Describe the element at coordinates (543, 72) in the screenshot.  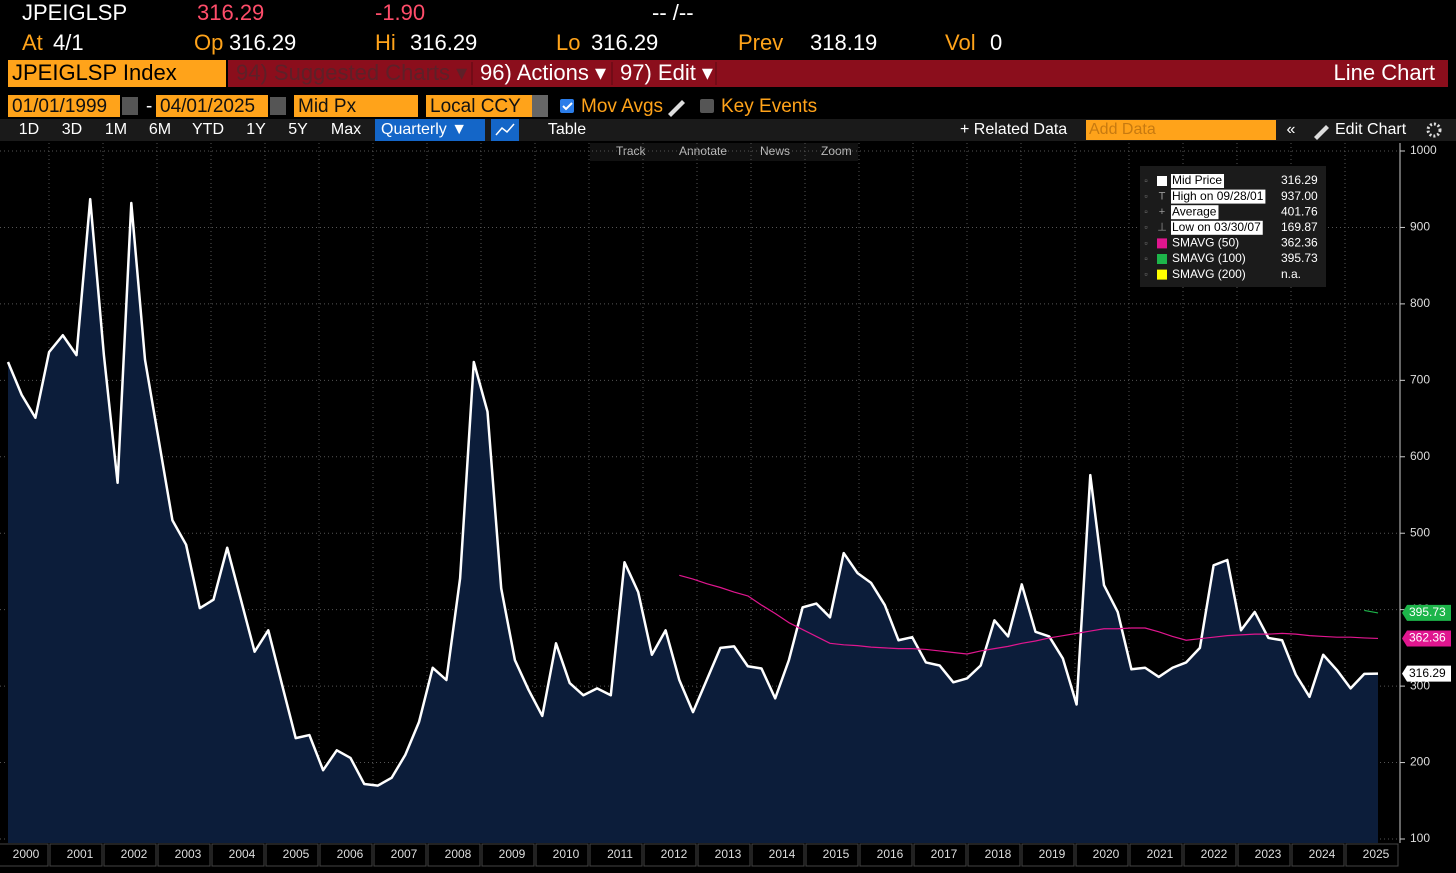
I see `menu-item: 96) Actions ▾` at that location.